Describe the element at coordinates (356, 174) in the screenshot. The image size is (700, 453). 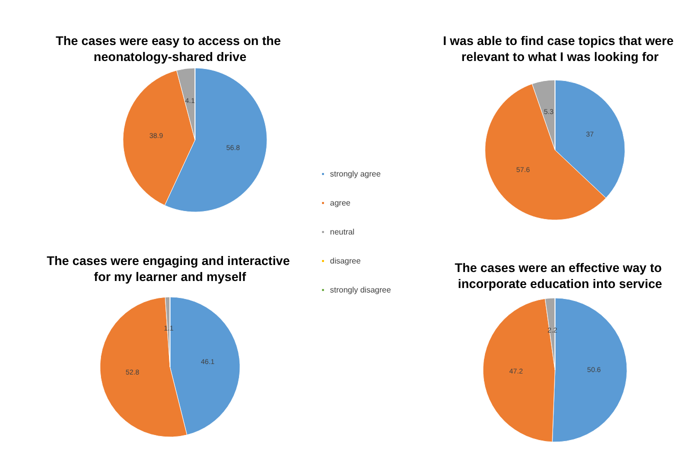
I see `legend-label: strongly agree` at that location.